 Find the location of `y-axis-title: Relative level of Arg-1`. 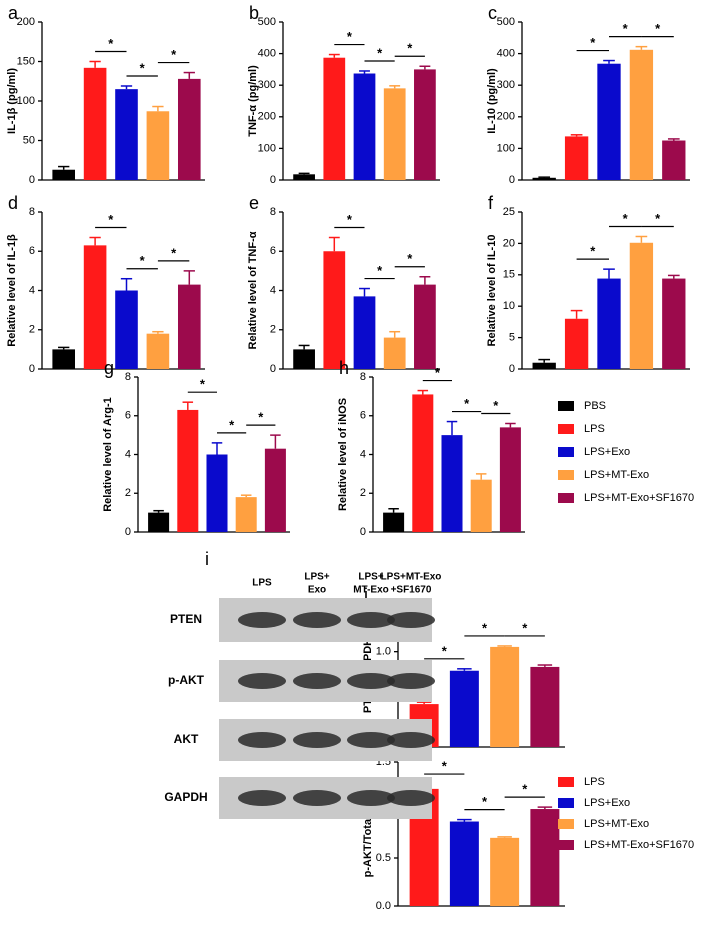

y-axis-title: Relative level of Arg-1 is located at coordinates (108, 454).